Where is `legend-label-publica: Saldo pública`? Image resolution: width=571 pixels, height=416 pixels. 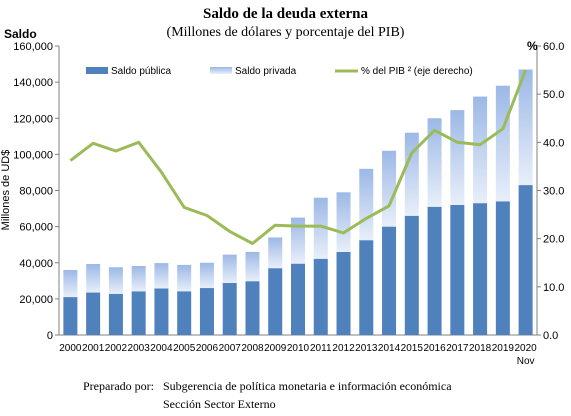
legend-label-publica: Saldo pública is located at coordinates (141, 71).